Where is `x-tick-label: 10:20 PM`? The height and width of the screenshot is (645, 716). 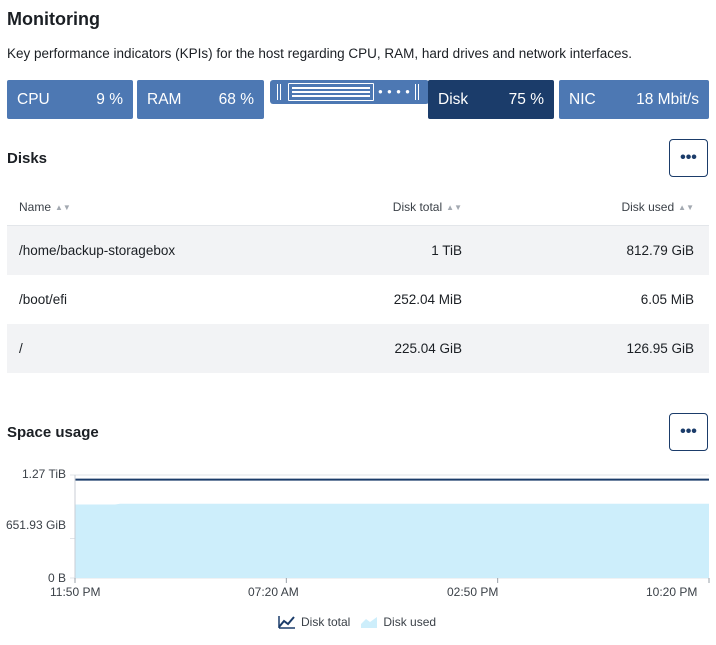 x-tick-label: 10:20 PM is located at coordinates (672, 592).